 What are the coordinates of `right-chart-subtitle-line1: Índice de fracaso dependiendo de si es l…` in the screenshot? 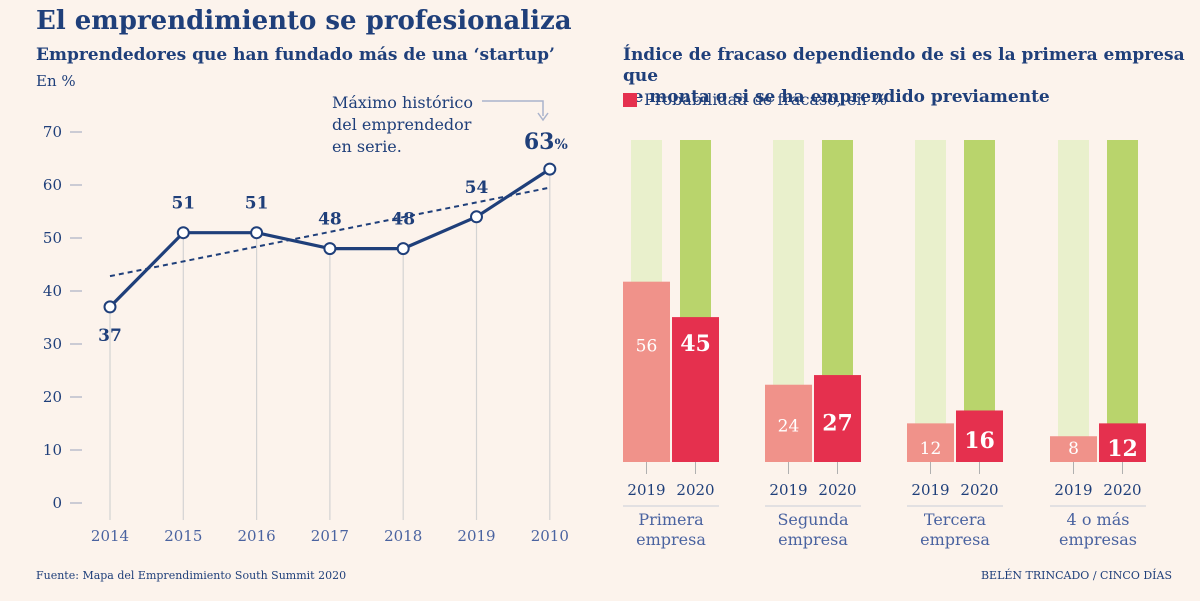 It's located at (904, 65).